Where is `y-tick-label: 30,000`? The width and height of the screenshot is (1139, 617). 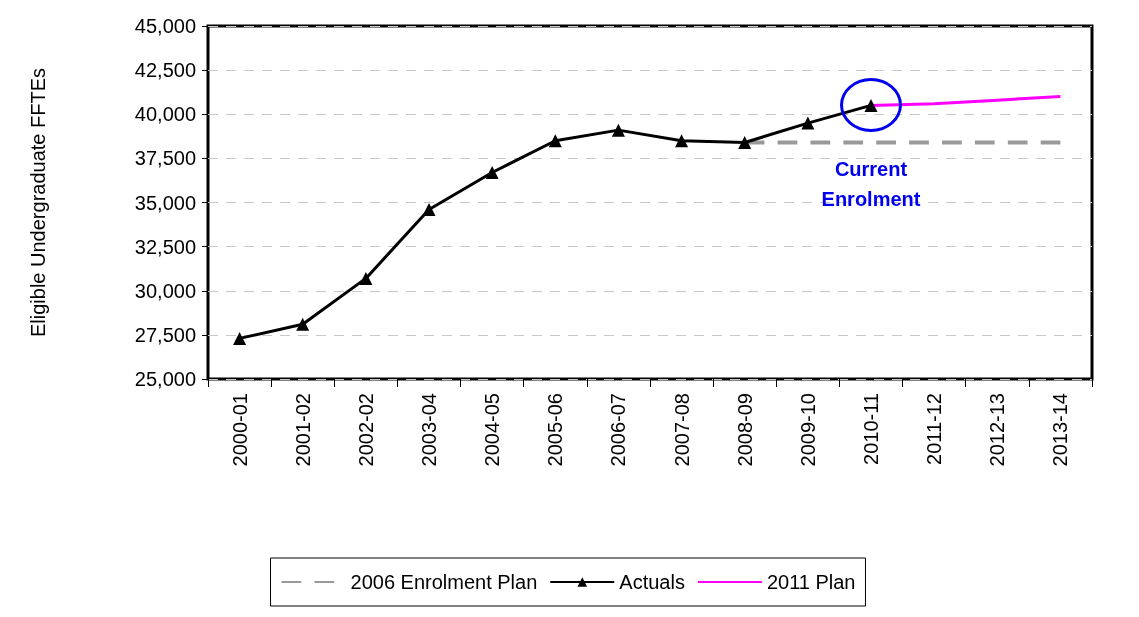 y-tick-label: 30,000 is located at coordinates (165, 290).